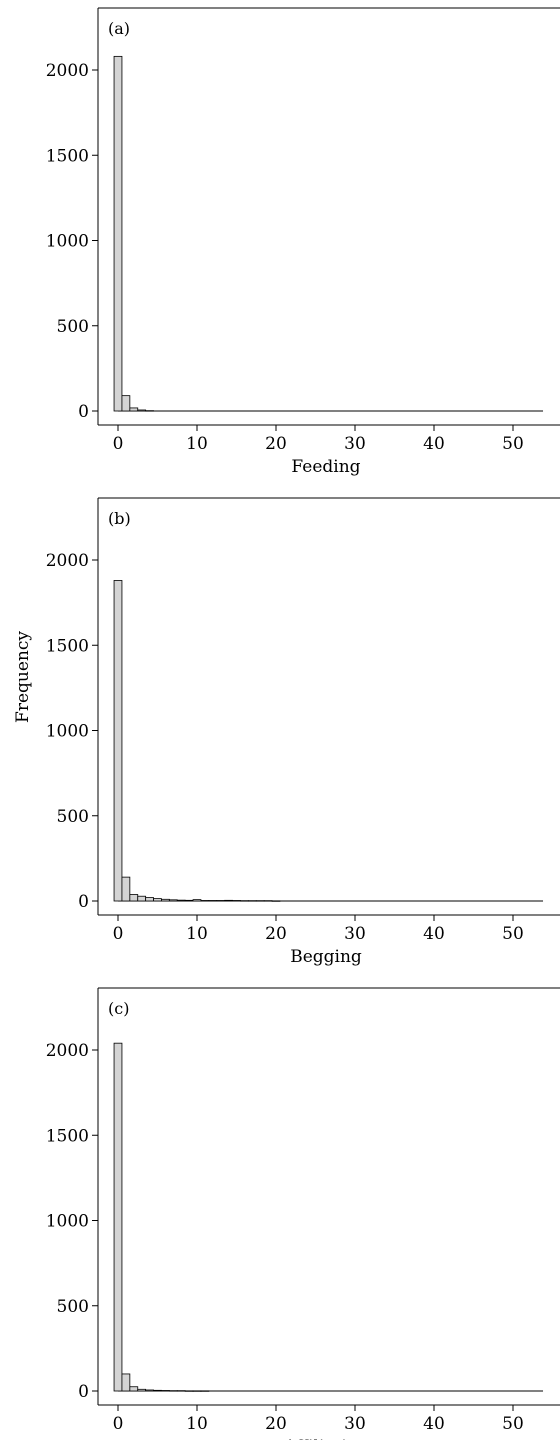 The height and width of the screenshot is (1440, 560). What do you see at coordinates (325, 467) in the screenshot?
I see `x-axis-label: Feeding` at bounding box center [325, 467].